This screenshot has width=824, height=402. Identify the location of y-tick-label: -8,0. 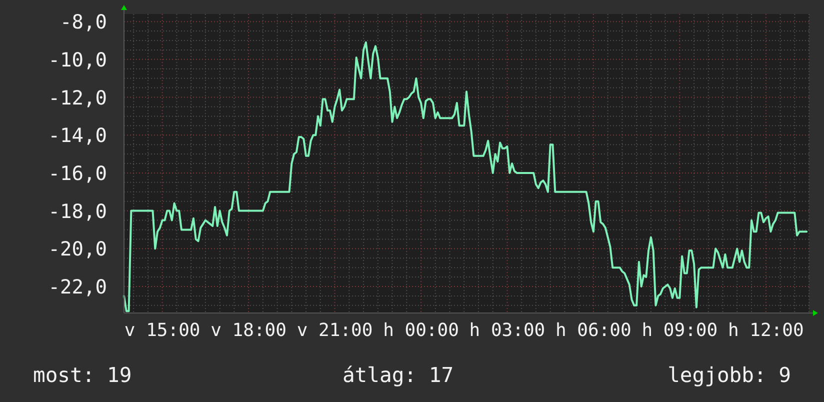
(83, 22).